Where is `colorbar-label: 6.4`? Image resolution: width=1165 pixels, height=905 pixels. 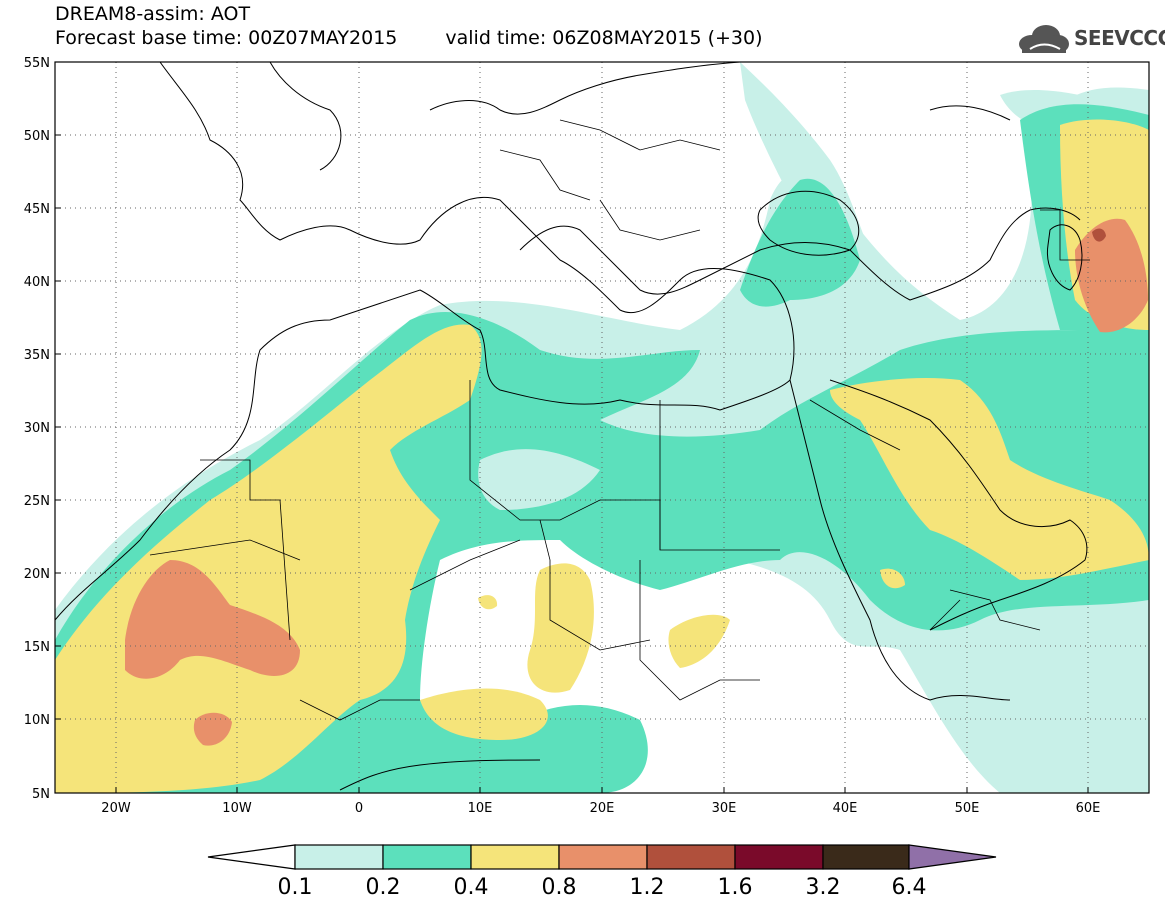 colorbar-label: 6.4 is located at coordinates (909, 887).